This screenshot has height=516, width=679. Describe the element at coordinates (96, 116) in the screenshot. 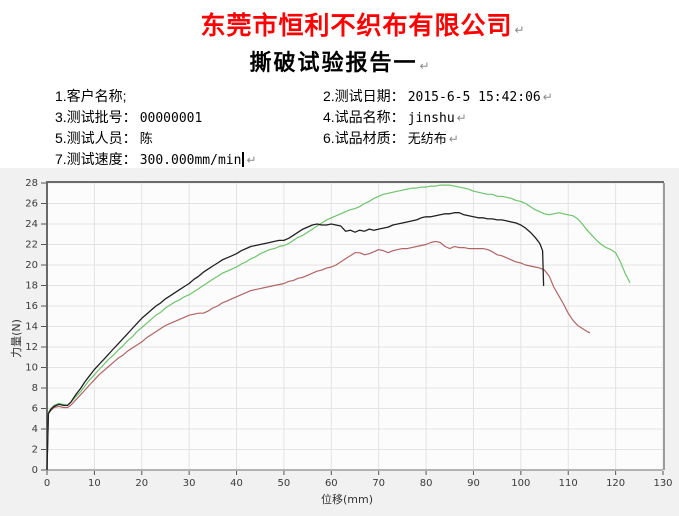

I see `field-label: 3.测试批号：` at that location.